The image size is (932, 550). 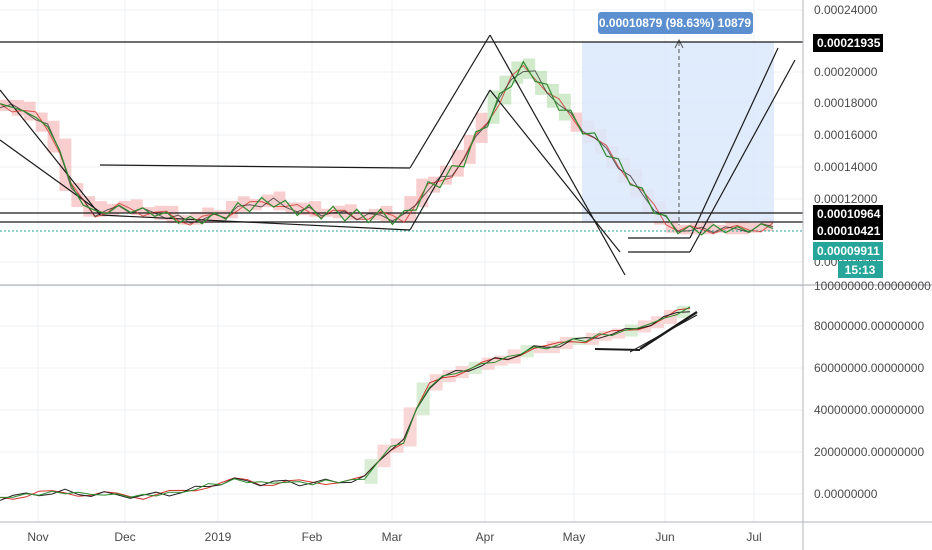 I want to click on price-badge-upper, so click(x=848, y=214).